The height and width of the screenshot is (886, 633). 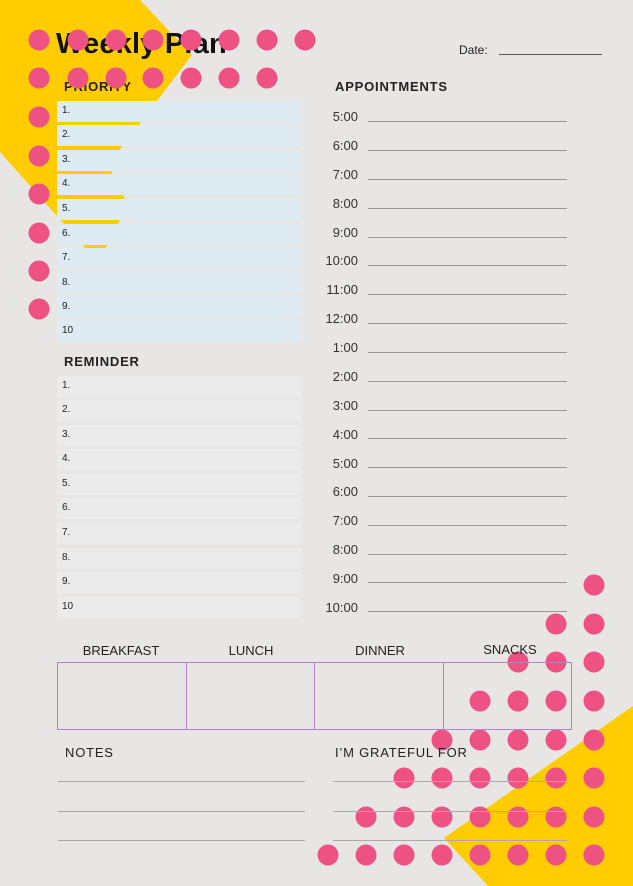 I want to click on time-slot-label: 1:00, so click(x=345, y=347).